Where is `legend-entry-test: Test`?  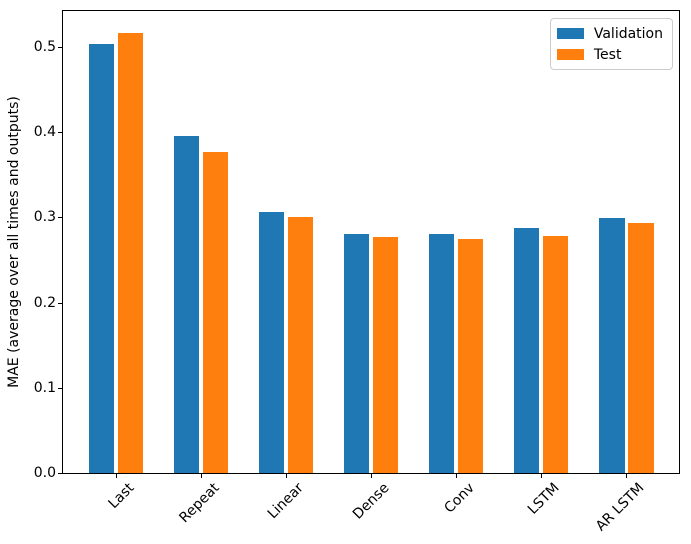 legend-entry-test: Test is located at coordinates (609, 54).